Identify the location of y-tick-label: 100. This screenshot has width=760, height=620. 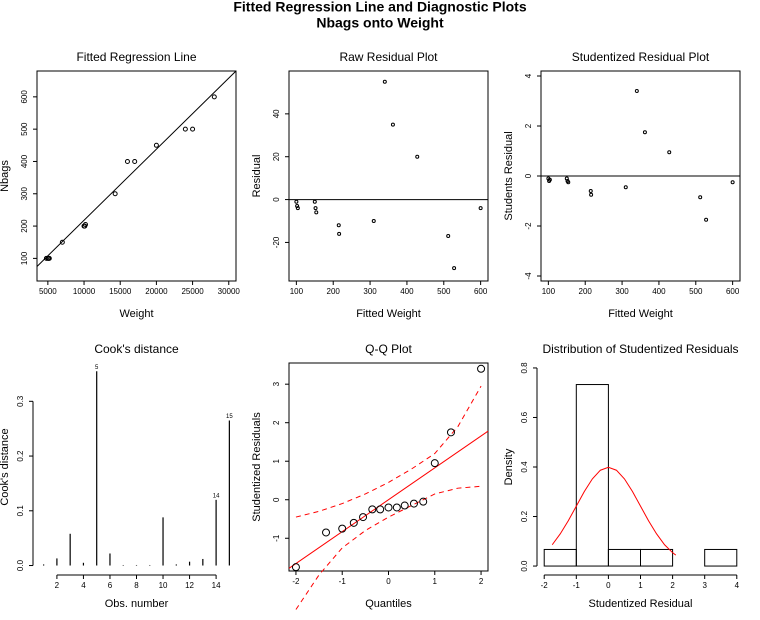
(24, 258).